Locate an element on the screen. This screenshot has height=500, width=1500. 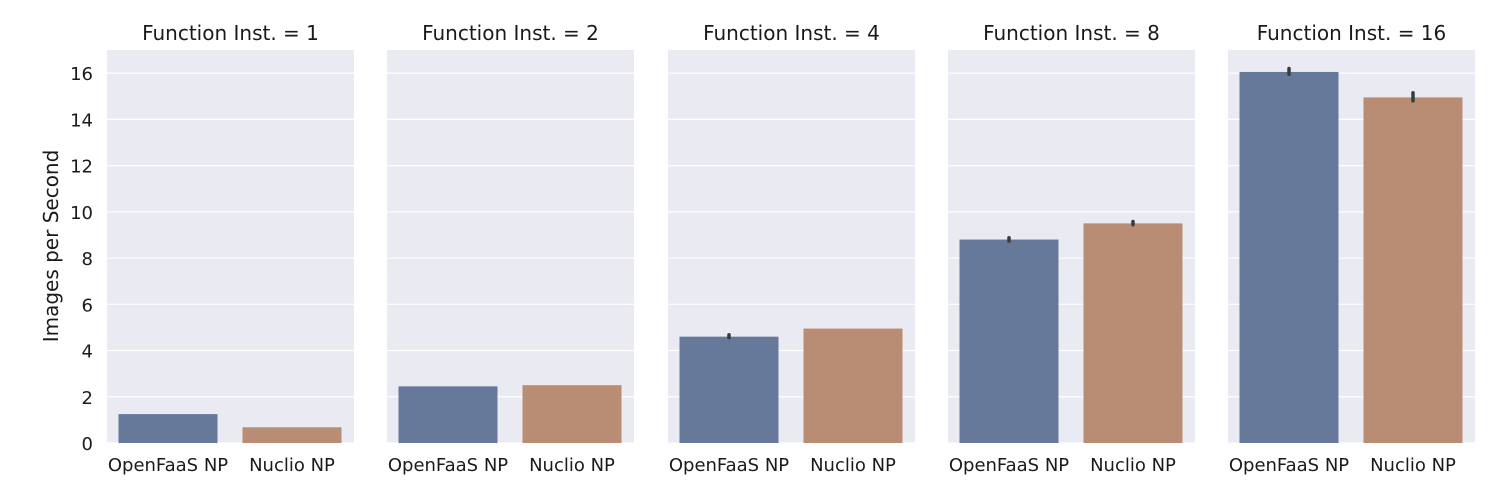
panel-title: Function Inst. = 16 is located at coordinates (1352, 33).